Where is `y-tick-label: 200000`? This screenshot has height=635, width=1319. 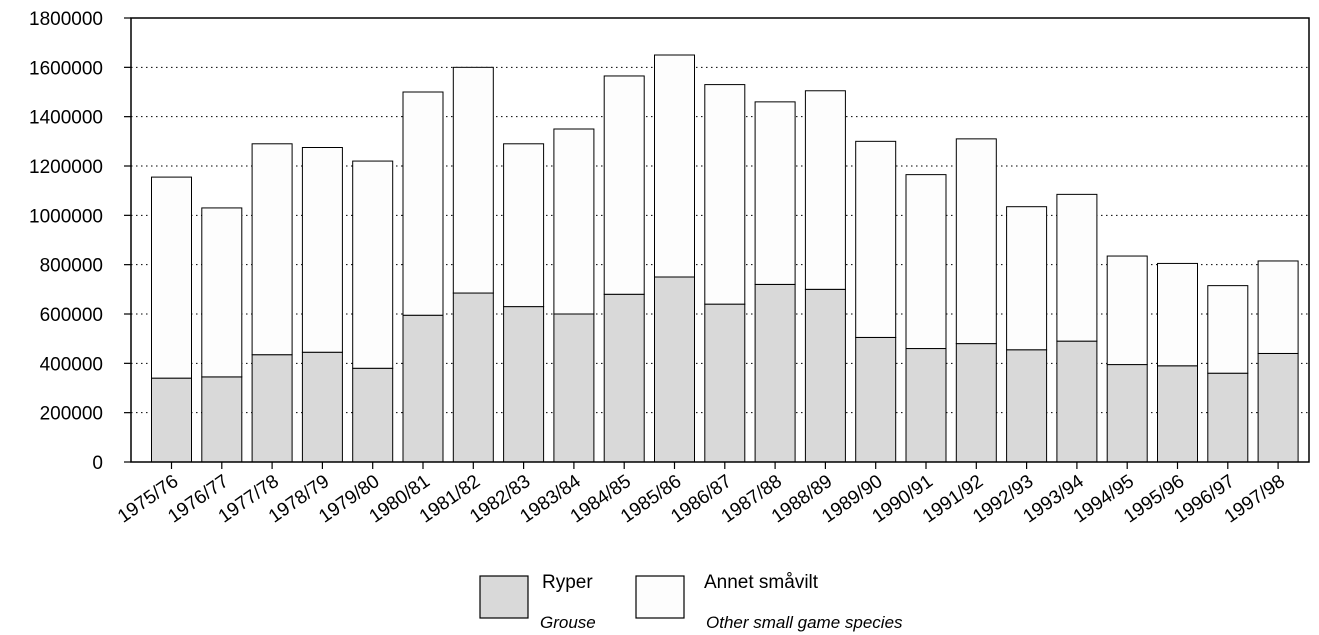
y-tick-label: 200000 is located at coordinates (71, 414).